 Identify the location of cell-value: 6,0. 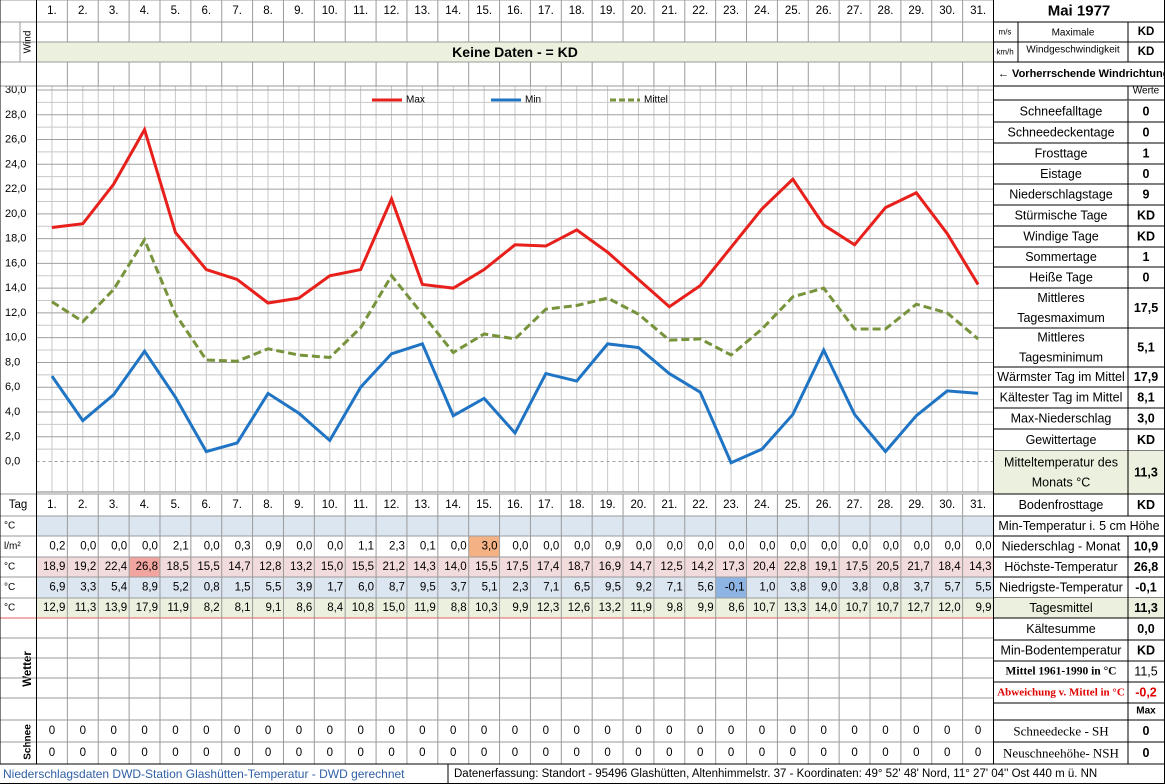
(366, 588).